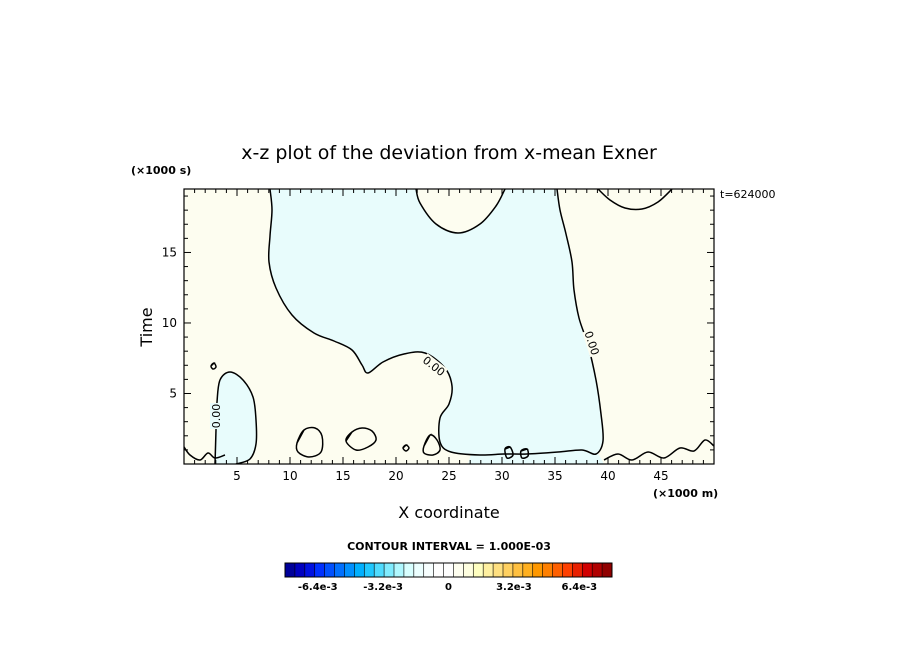 Image resolution: width=904 pixels, height=654 pixels. What do you see at coordinates (660, 476) in the screenshot?
I see `x-tick-label: 45` at bounding box center [660, 476].